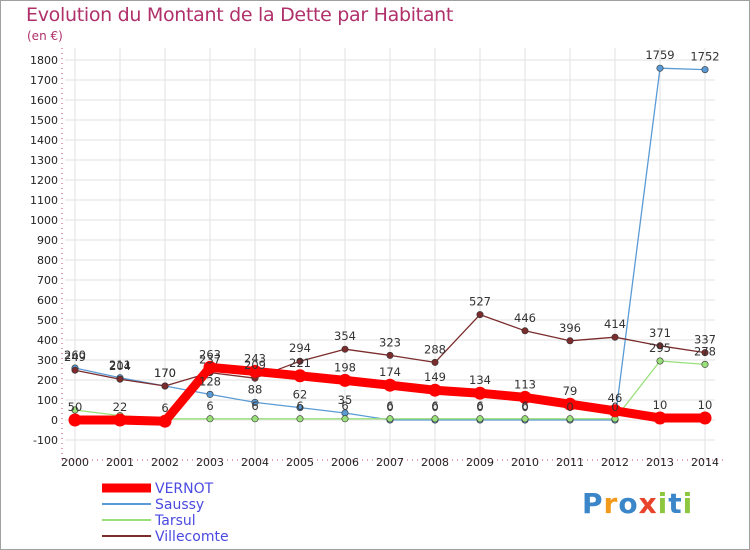 The height and width of the screenshot is (550, 750). I want to click on data-label-villecomte: 446, so click(525, 318).